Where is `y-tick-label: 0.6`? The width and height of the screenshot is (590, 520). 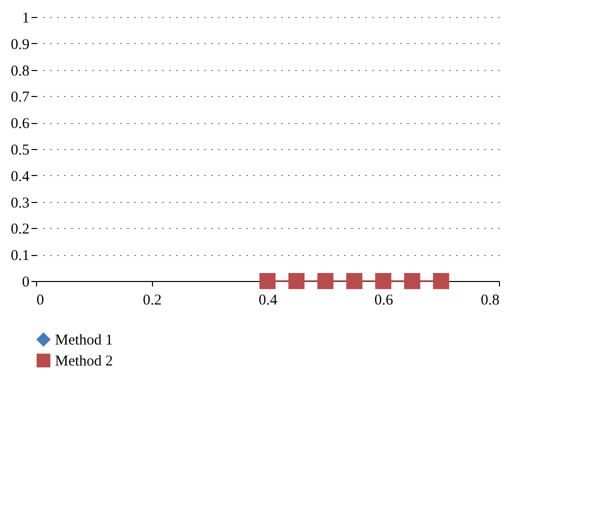 y-tick-label: 0.6 is located at coordinates (20, 124).